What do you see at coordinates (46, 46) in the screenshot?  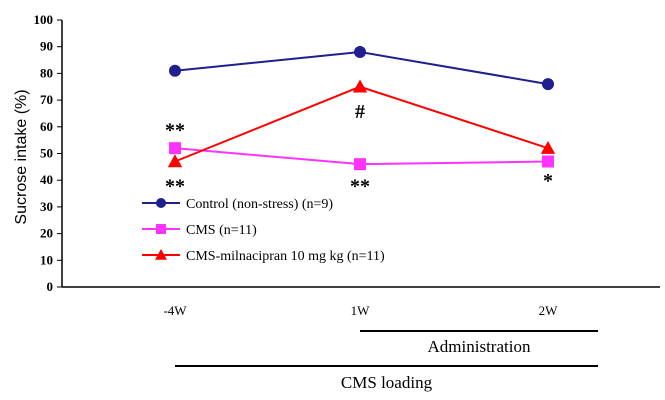 I see `y-tick-label: 90` at bounding box center [46, 46].